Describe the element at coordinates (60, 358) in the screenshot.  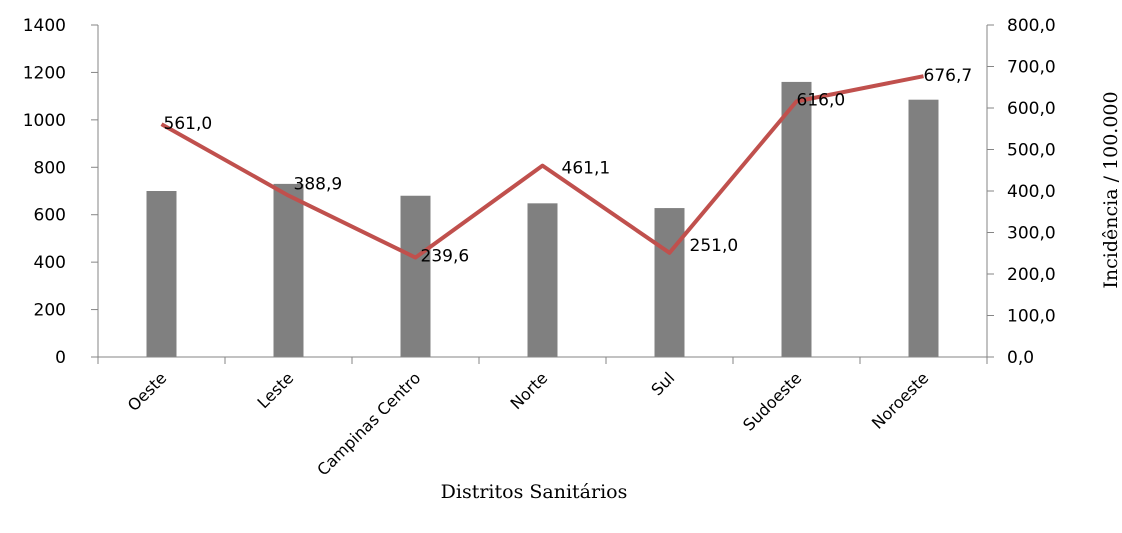
I see `y-left-tick-label: 0` at that location.